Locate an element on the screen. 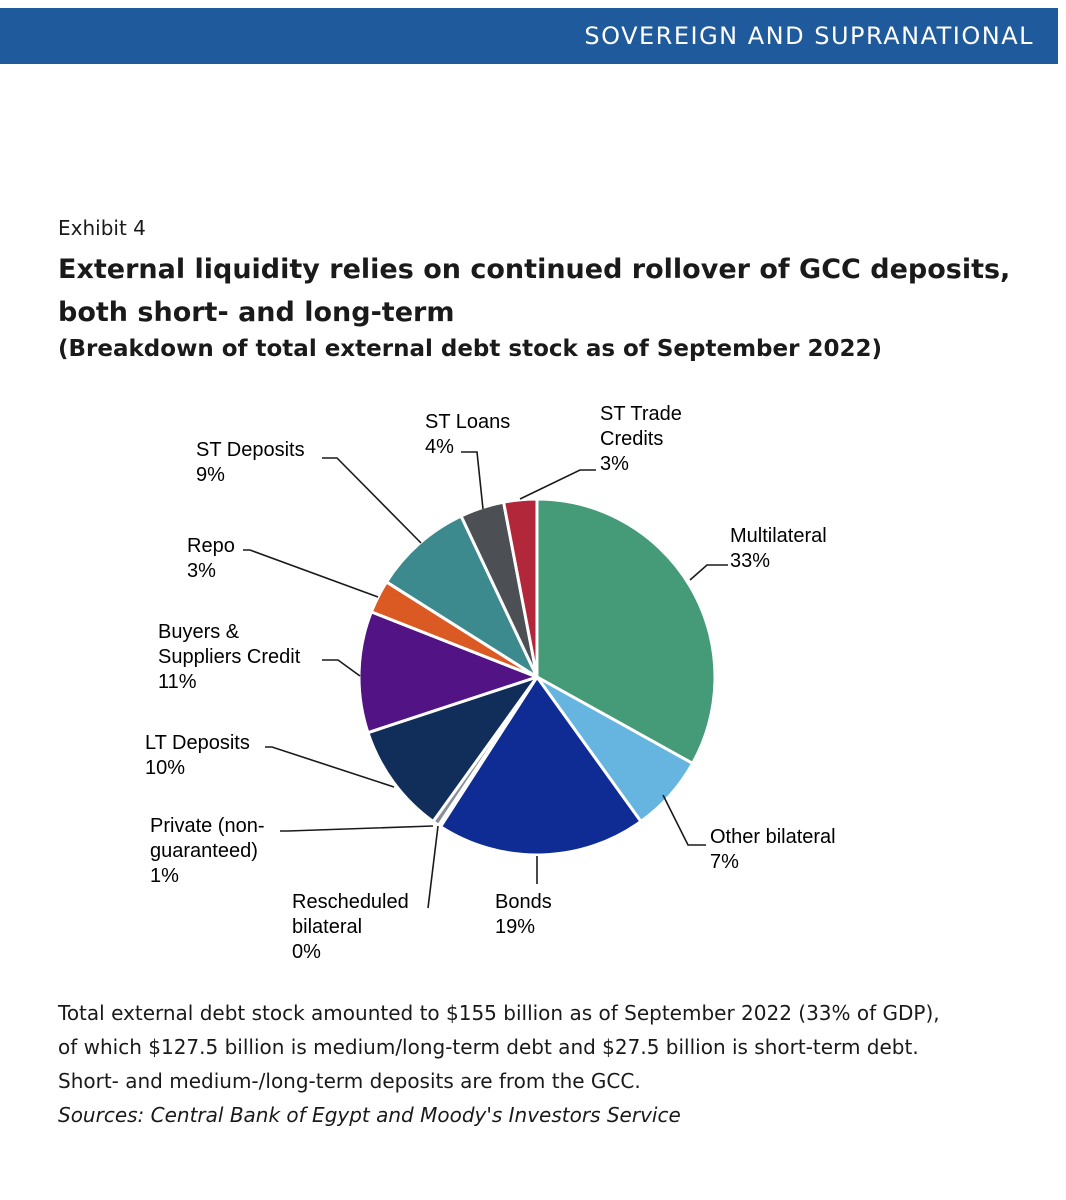 The image size is (1066, 1200). label-pct-buyers-suppliers-credit: 11% is located at coordinates (177, 682).